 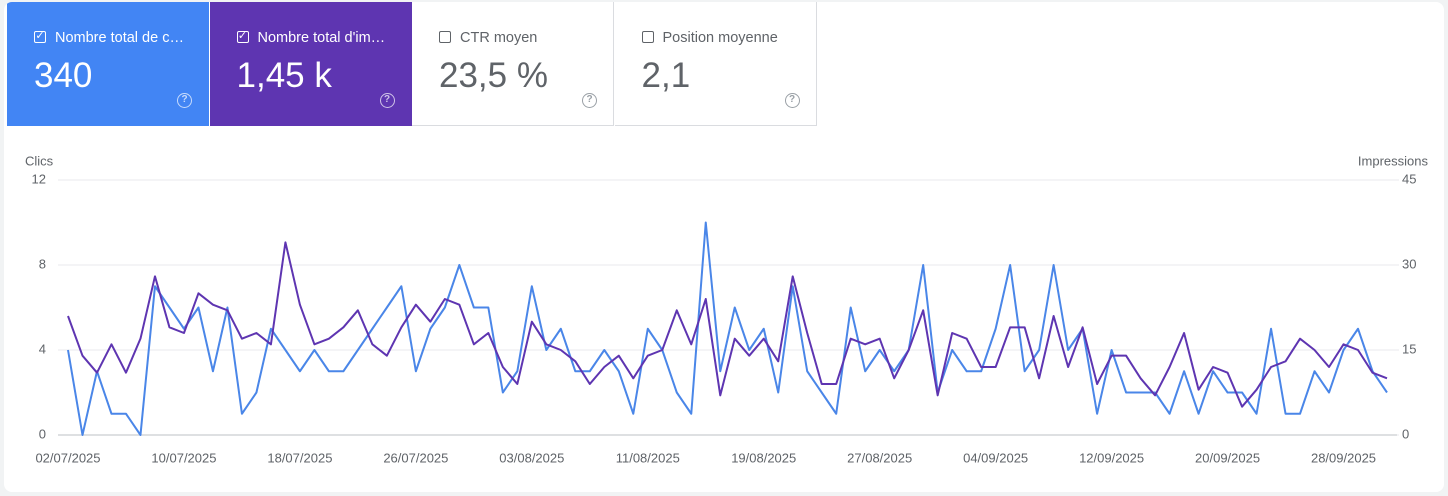 What do you see at coordinates (1111, 457) in the screenshot?
I see `x-tick-label: 12/09/2025` at bounding box center [1111, 457].